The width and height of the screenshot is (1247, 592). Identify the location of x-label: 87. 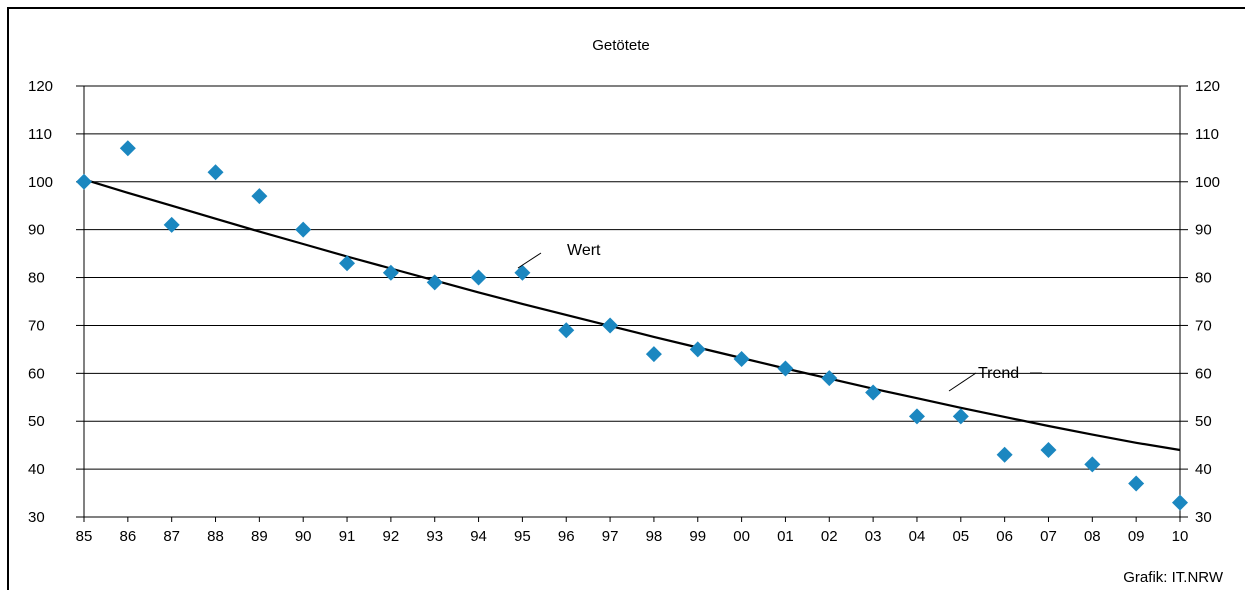
(171, 536).